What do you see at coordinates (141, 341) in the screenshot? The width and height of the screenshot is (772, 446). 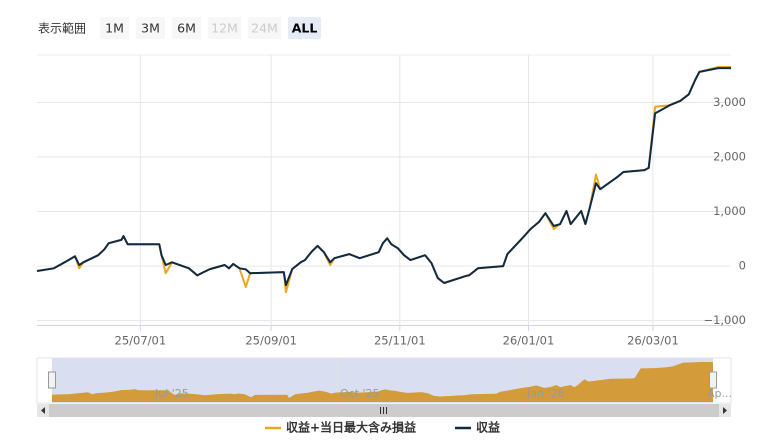 I see `x-tick-label: 25/07/01` at bounding box center [141, 341].